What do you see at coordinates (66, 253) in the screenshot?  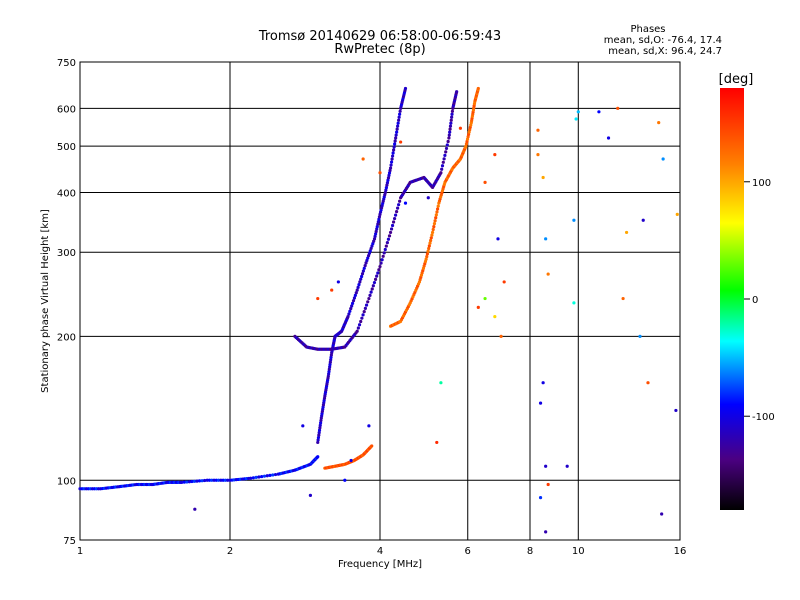 I see `y-tick-label: 300` at bounding box center [66, 253].